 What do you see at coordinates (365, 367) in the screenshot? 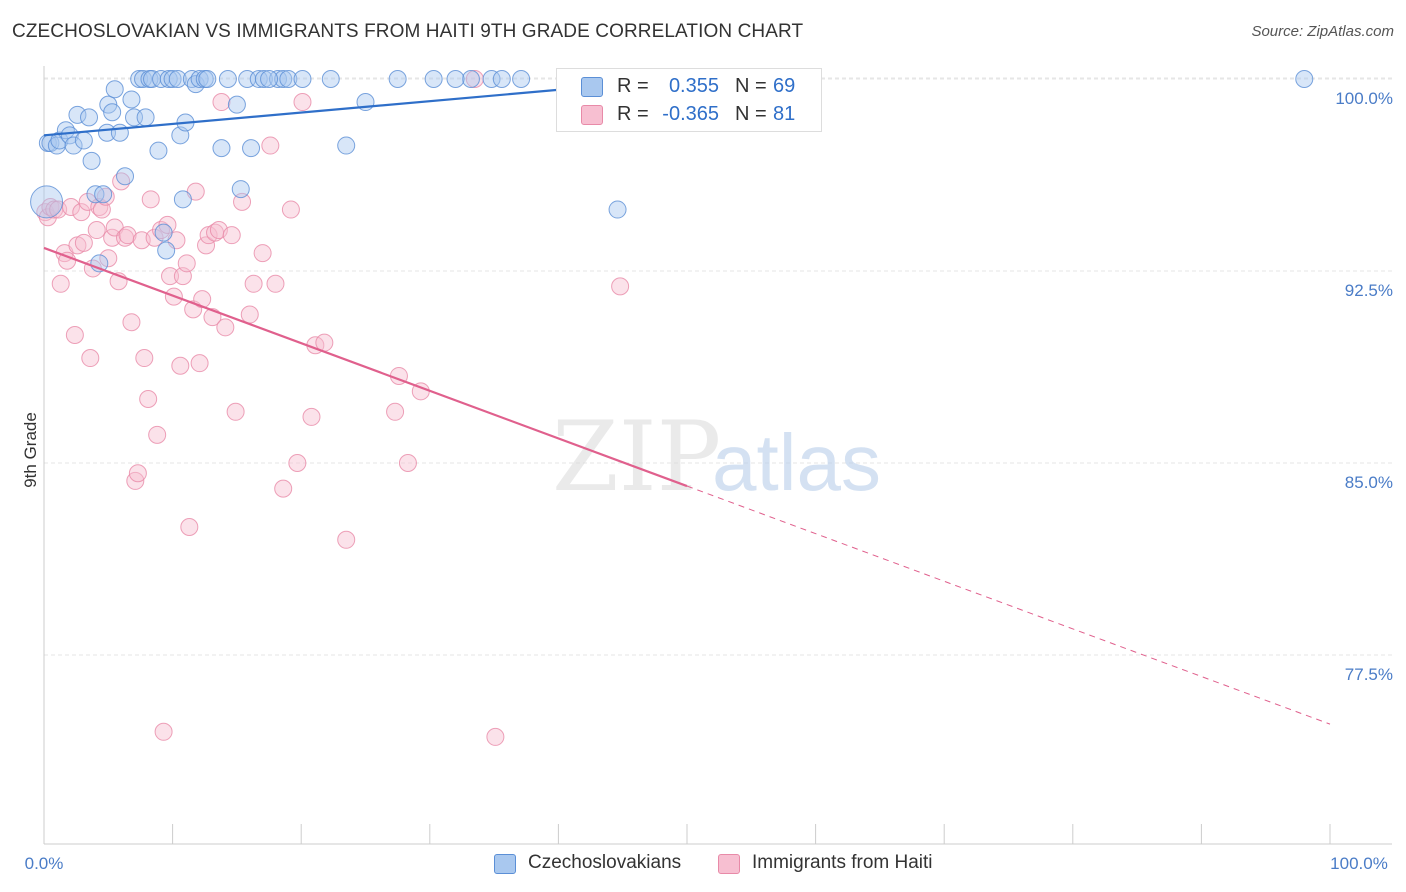
I see `trend-line-haiti` at bounding box center [365, 367].